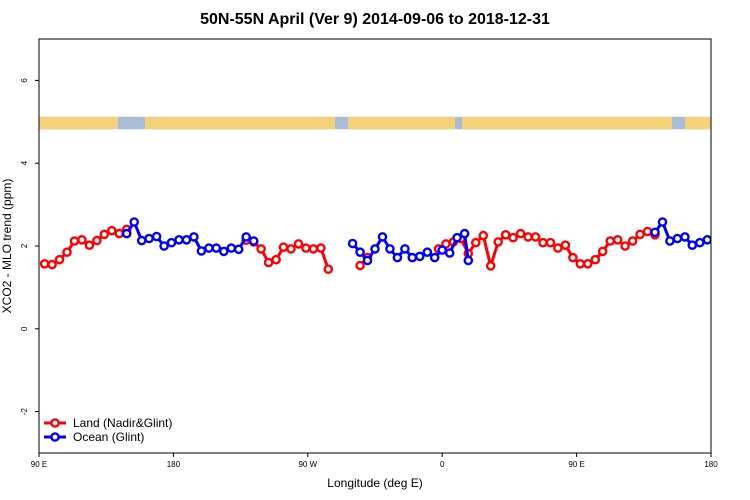 This screenshot has height=500, width=750. I want to click on y-tick-label: 0, so click(24, 328).